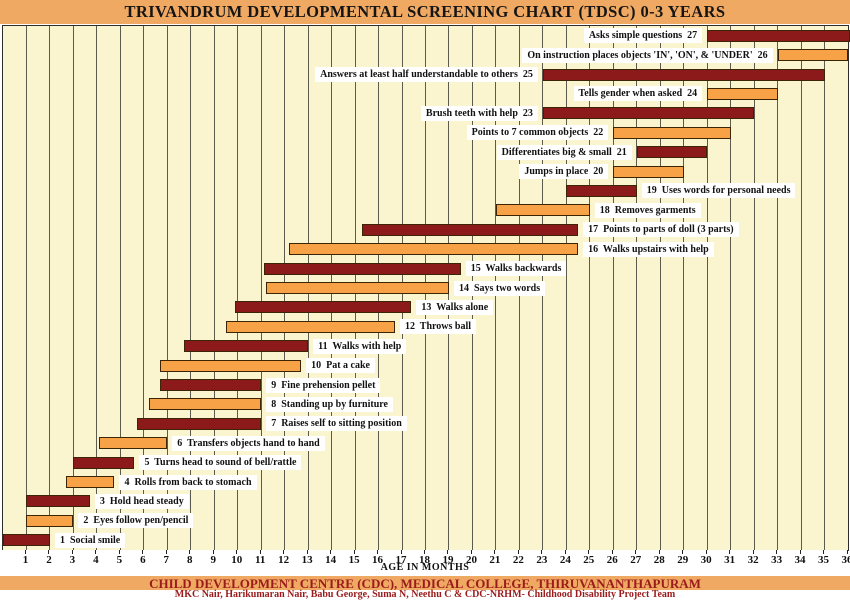 Image resolution: width=850 pixels, height=600 pixels. What do you see at coordinates (119, 560) in the screenshot?
I see `x-tick-label-5: 5` at bounding box center [119, 560].